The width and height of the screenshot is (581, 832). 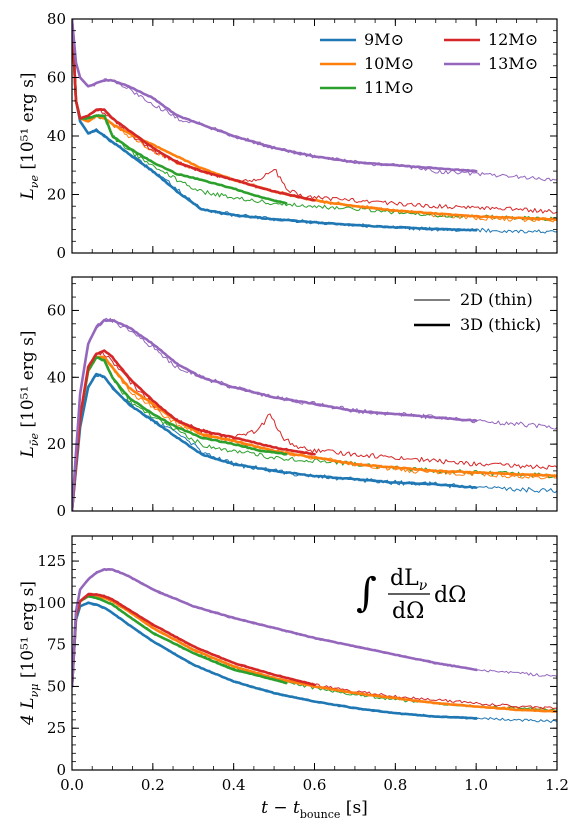 I want to click on x-tick-label: 1.0, so click(x=476, y=785).